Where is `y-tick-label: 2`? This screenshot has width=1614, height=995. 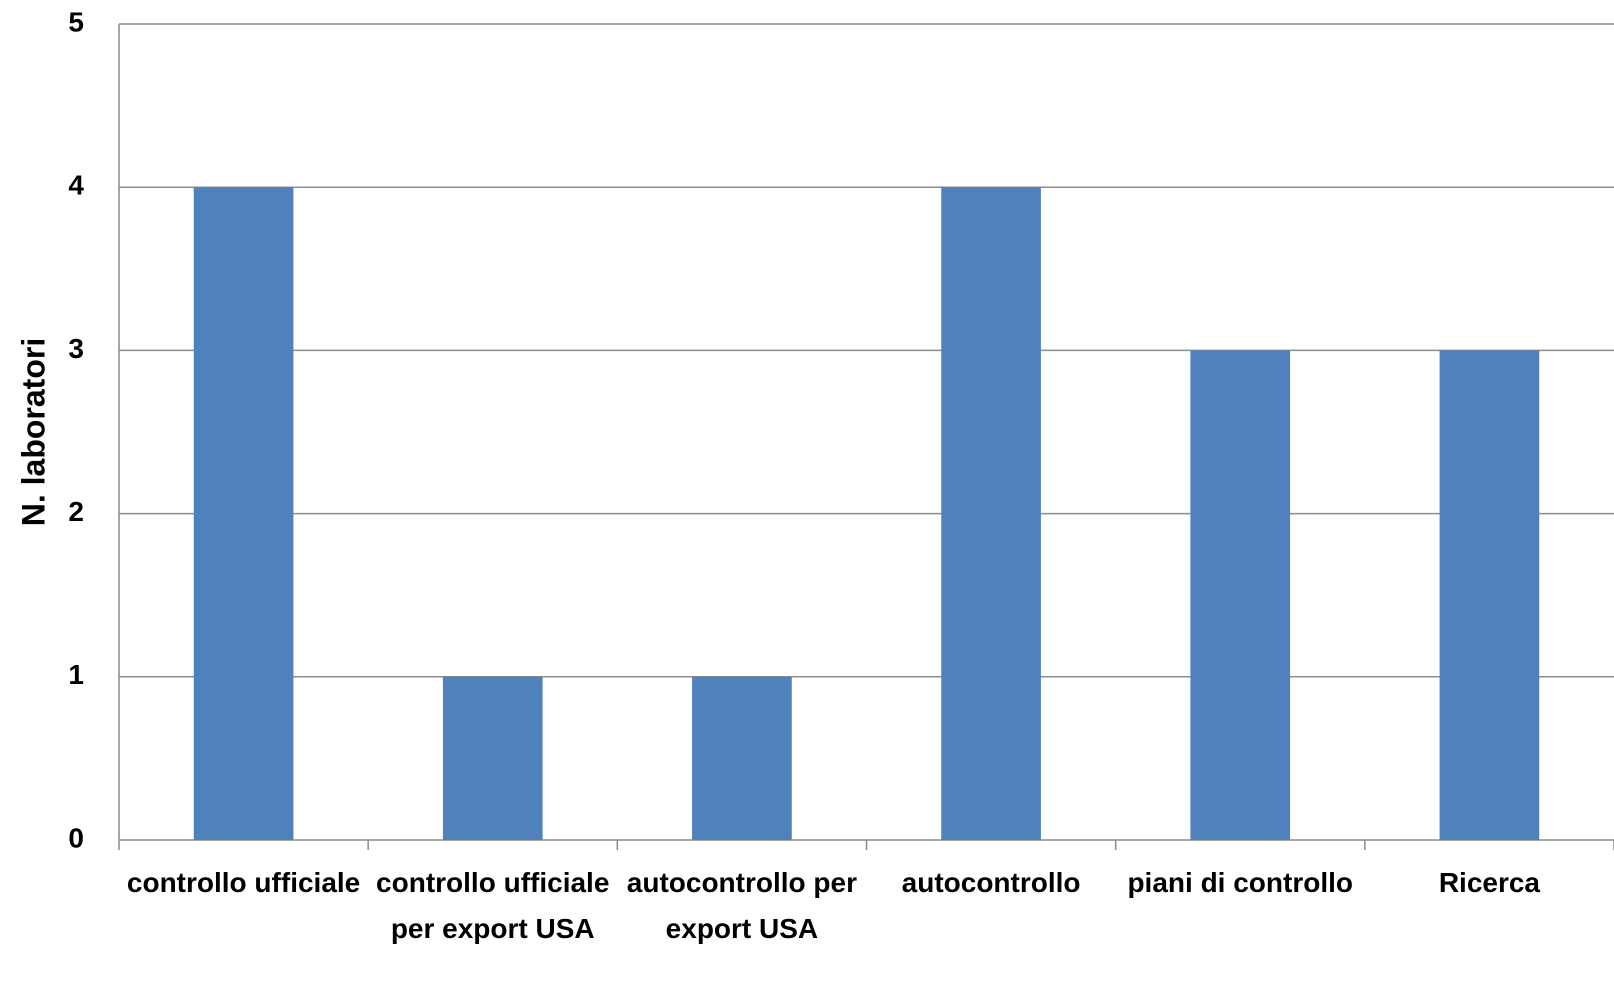 y-tick-label: 2 is located at coordinates (76, 511).